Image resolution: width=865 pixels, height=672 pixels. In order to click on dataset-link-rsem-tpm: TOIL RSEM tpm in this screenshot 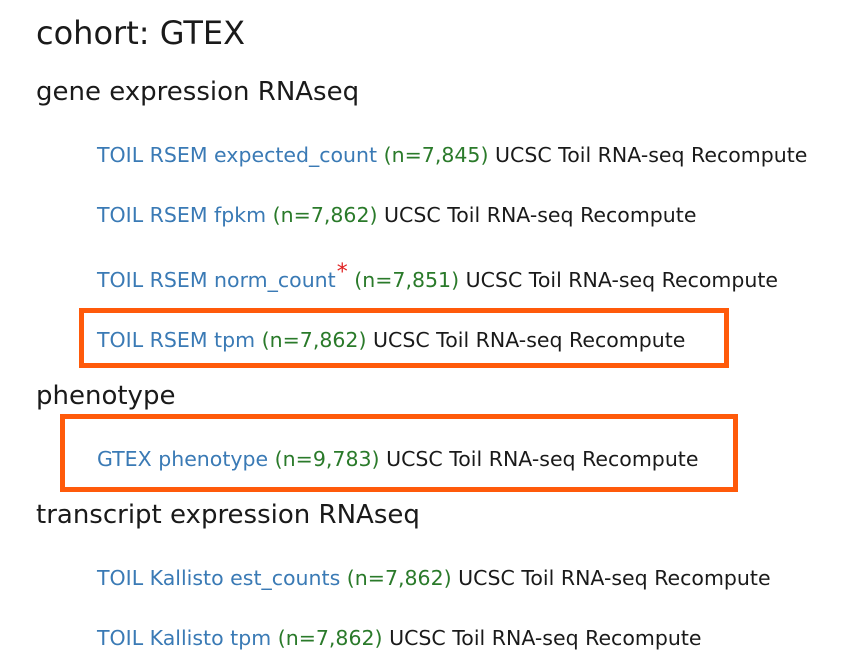, I will do `click(176, 340)`.